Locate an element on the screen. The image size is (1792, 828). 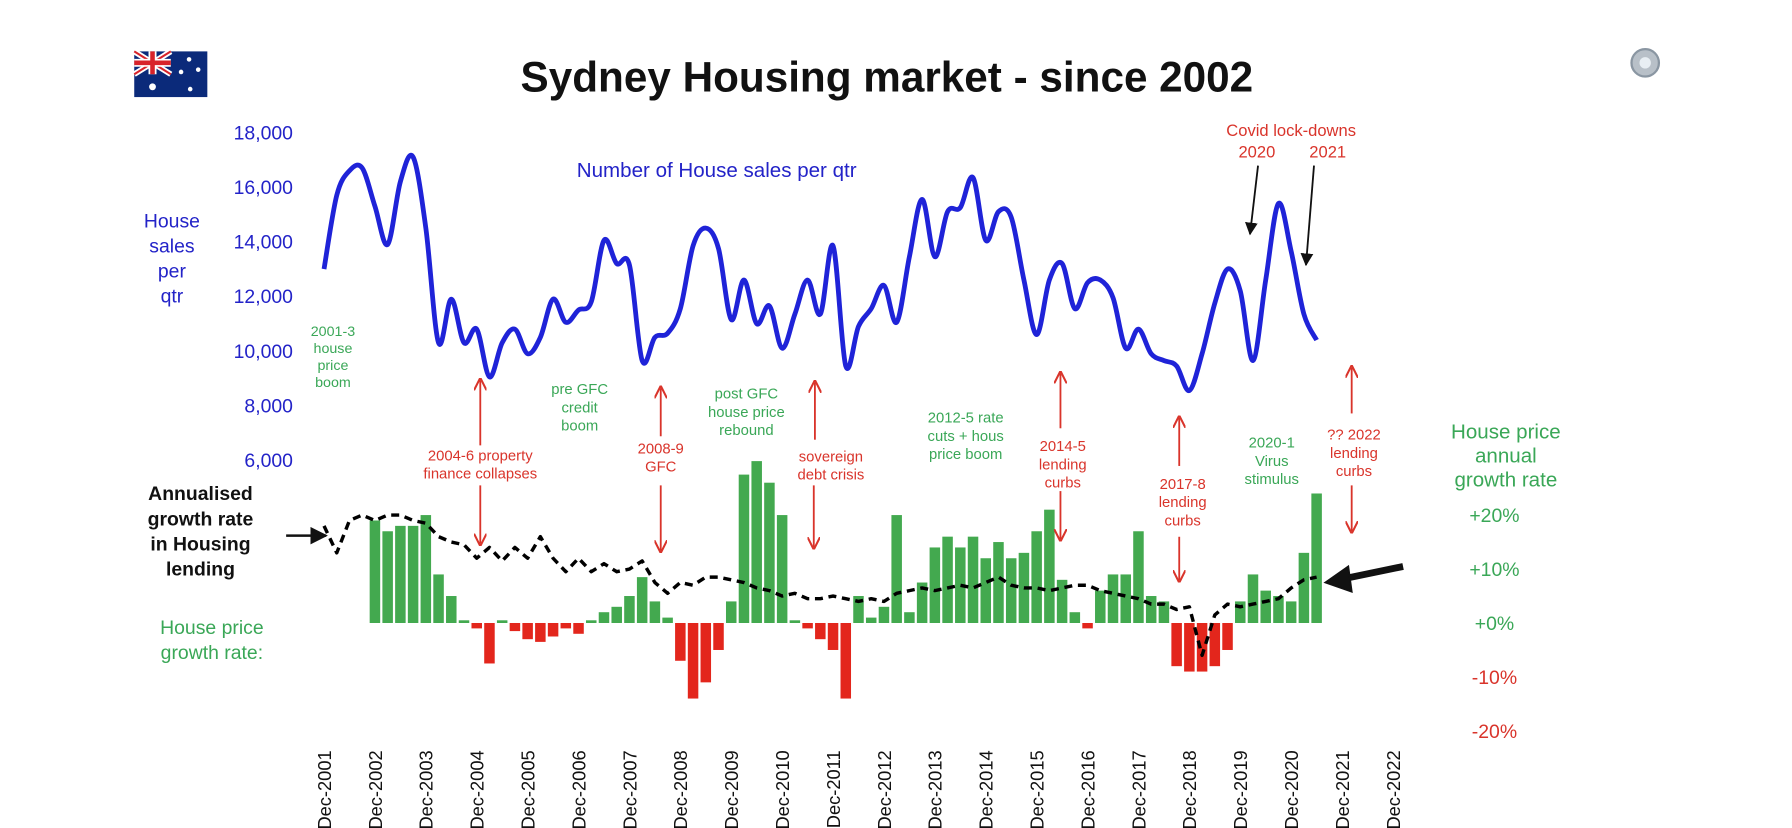
logo is located at coordinates (1645, 62).